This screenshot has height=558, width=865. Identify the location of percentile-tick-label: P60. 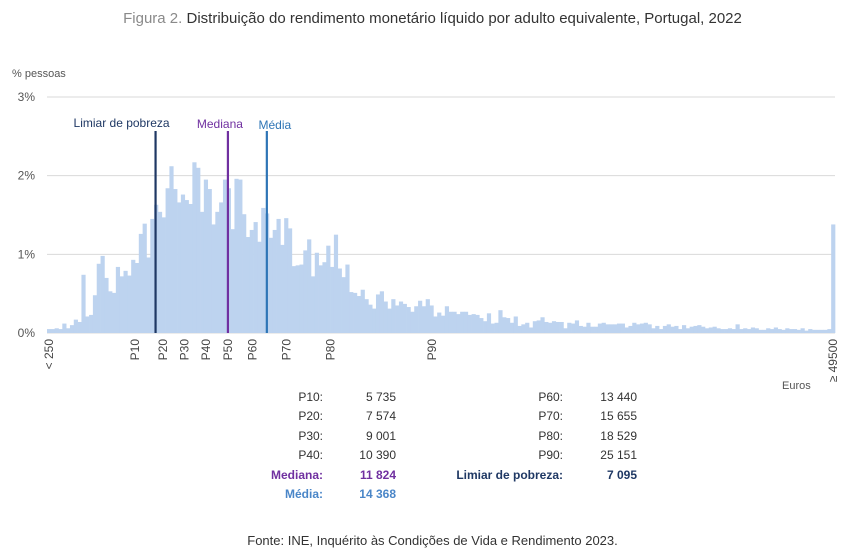
(253, 350).